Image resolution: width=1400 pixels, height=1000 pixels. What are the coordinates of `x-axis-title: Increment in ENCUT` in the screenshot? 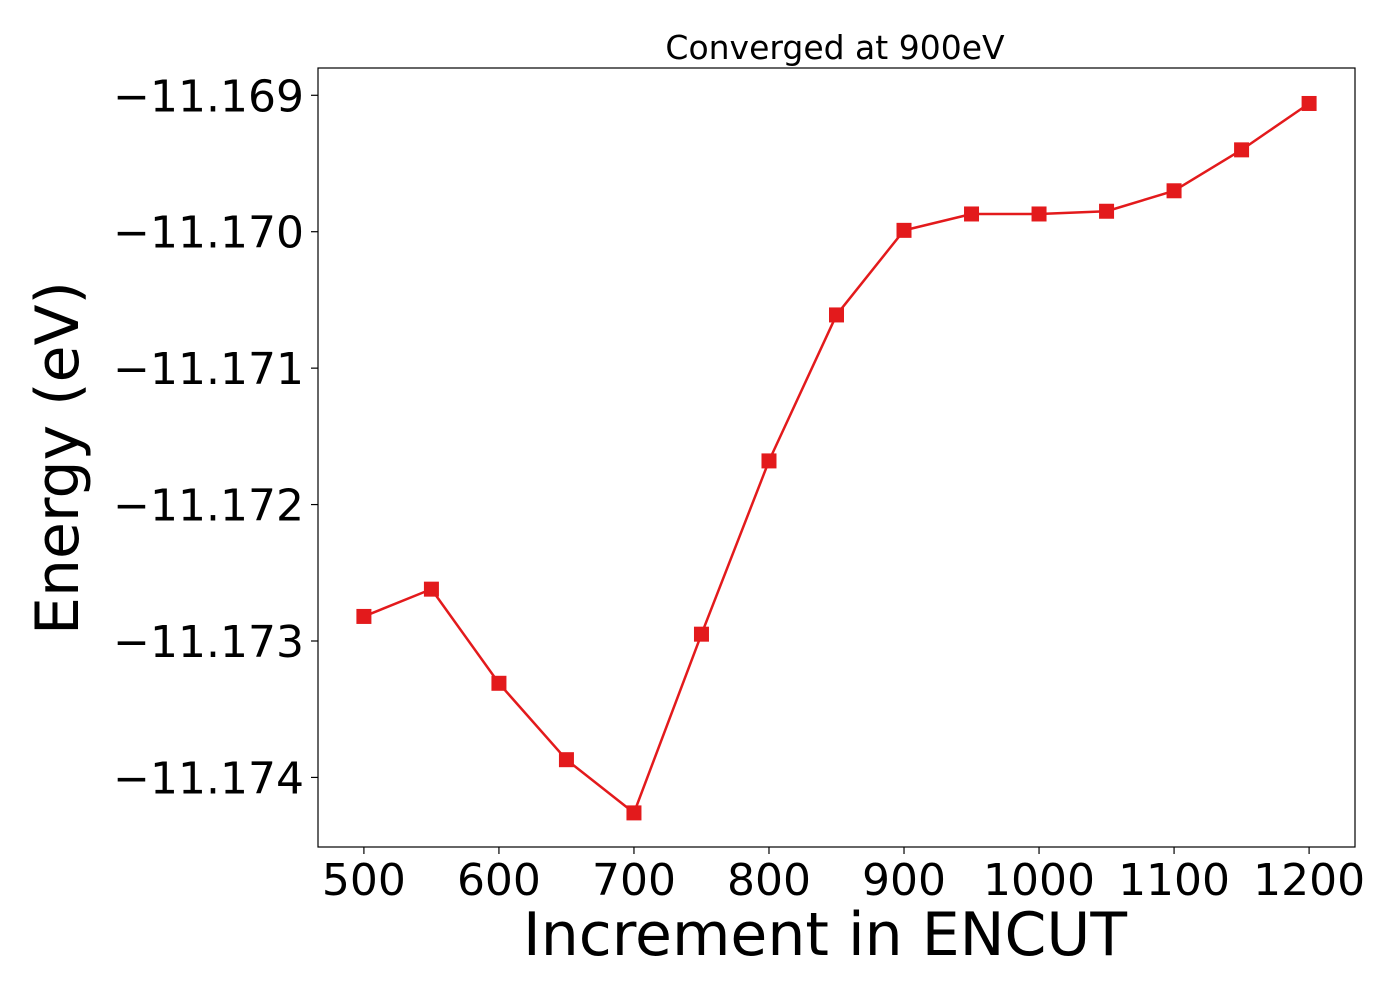 It's located at (825, 935).